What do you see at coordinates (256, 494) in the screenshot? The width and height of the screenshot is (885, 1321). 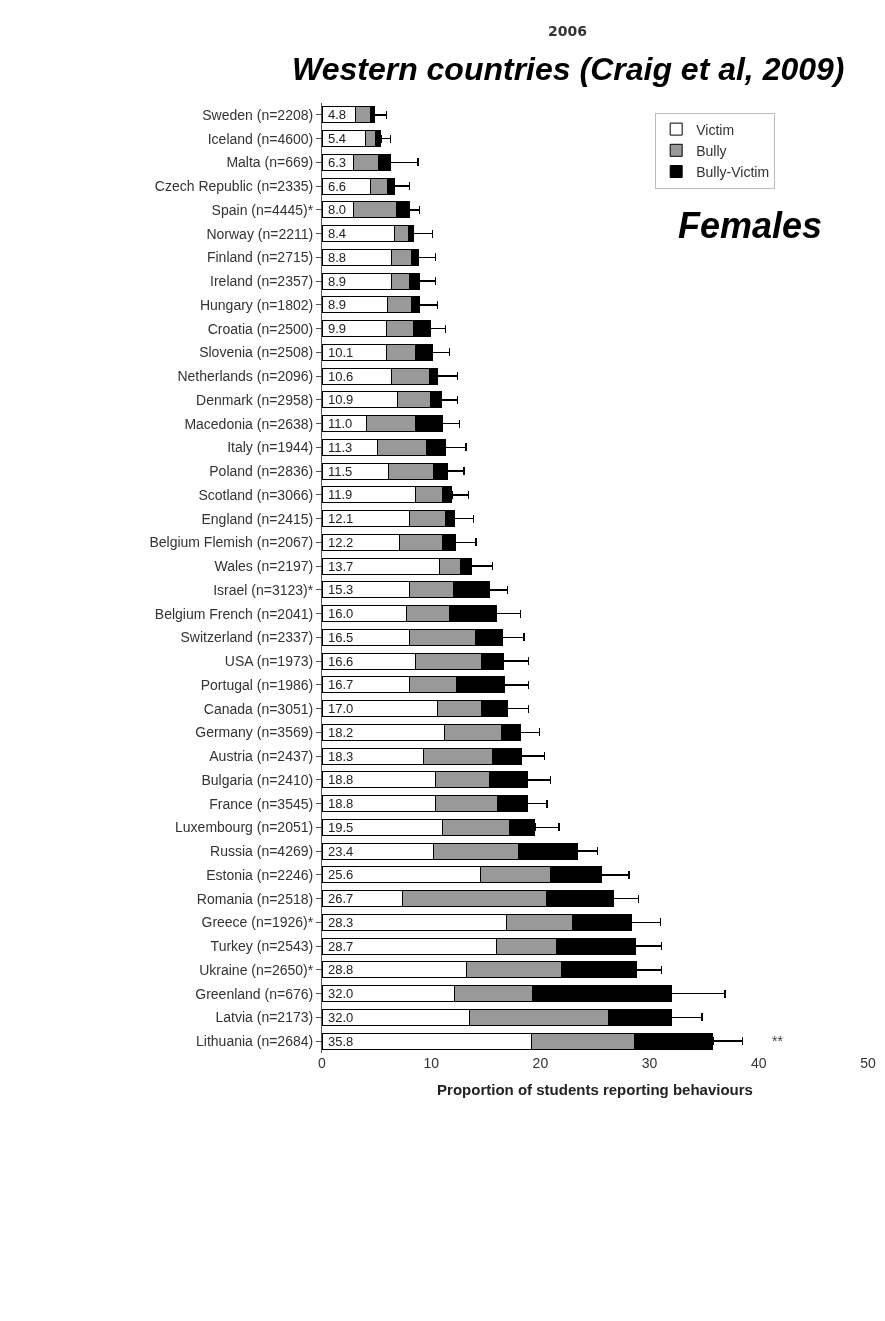 I see `y-tick-label: Scotland (n=3066)` at bounding box center [256, 494].